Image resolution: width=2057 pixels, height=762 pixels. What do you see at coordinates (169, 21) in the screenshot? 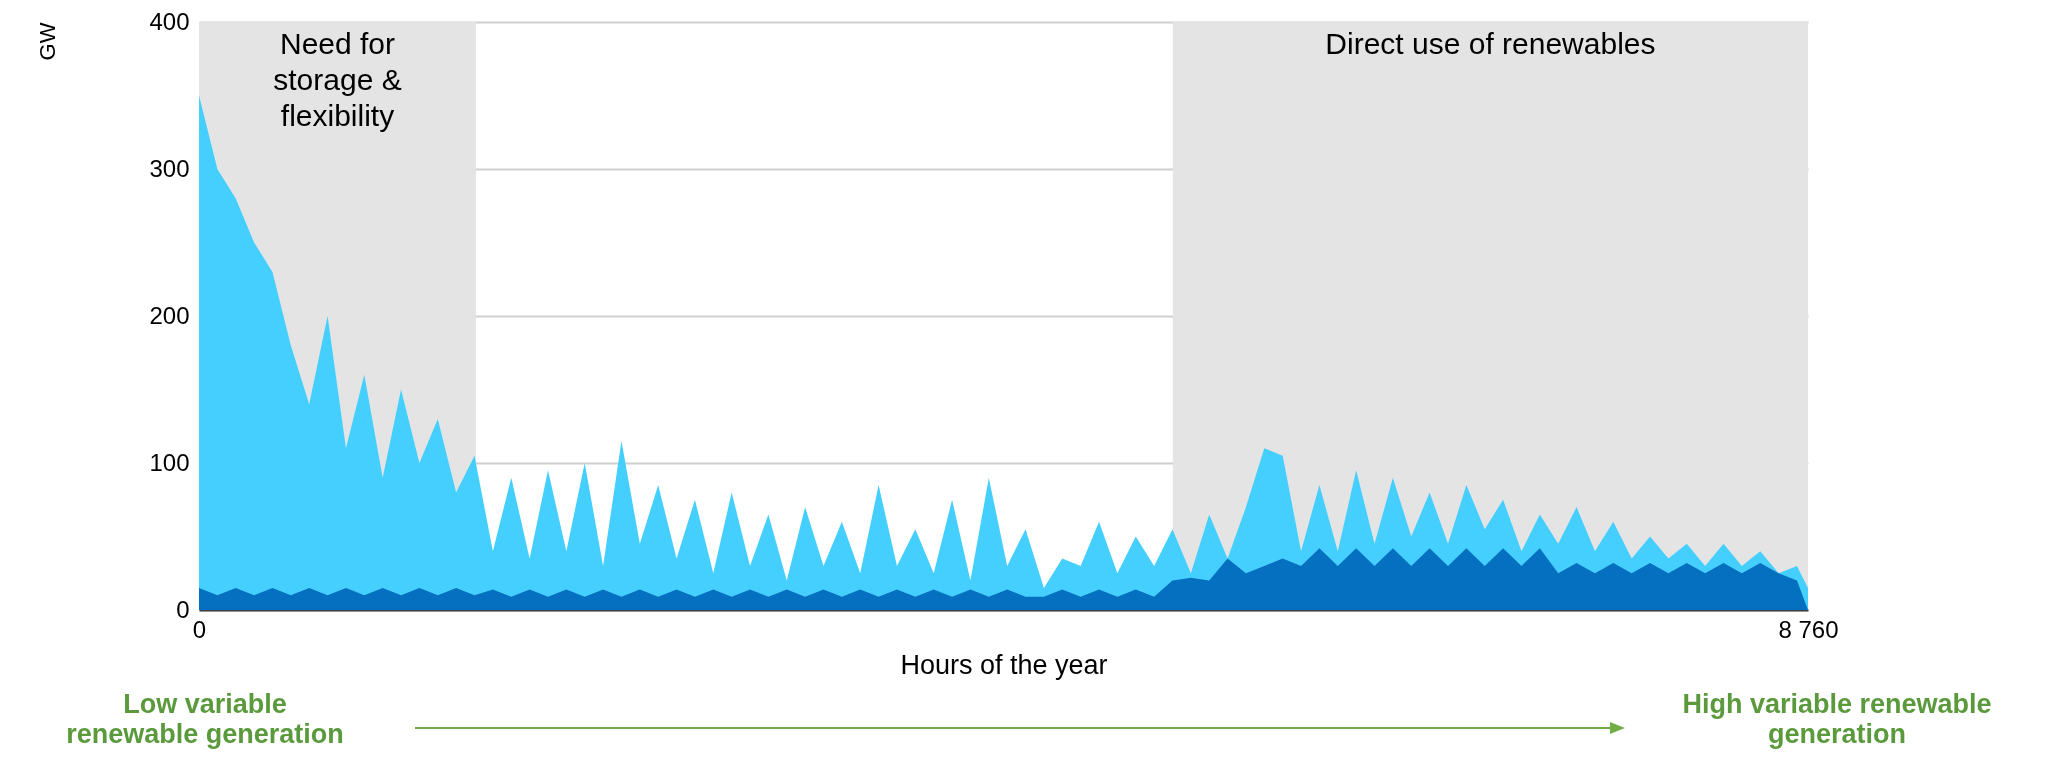
I see `y-tick-label: 400` at bounding box center [169, 21].